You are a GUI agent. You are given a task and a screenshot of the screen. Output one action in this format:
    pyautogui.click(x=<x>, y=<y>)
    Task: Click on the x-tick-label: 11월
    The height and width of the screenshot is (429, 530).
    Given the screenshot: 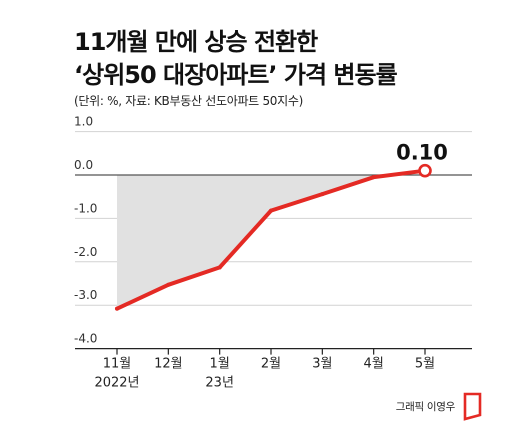 What is the action you would take?
    pyautogui.click(x=117, y=364)
    